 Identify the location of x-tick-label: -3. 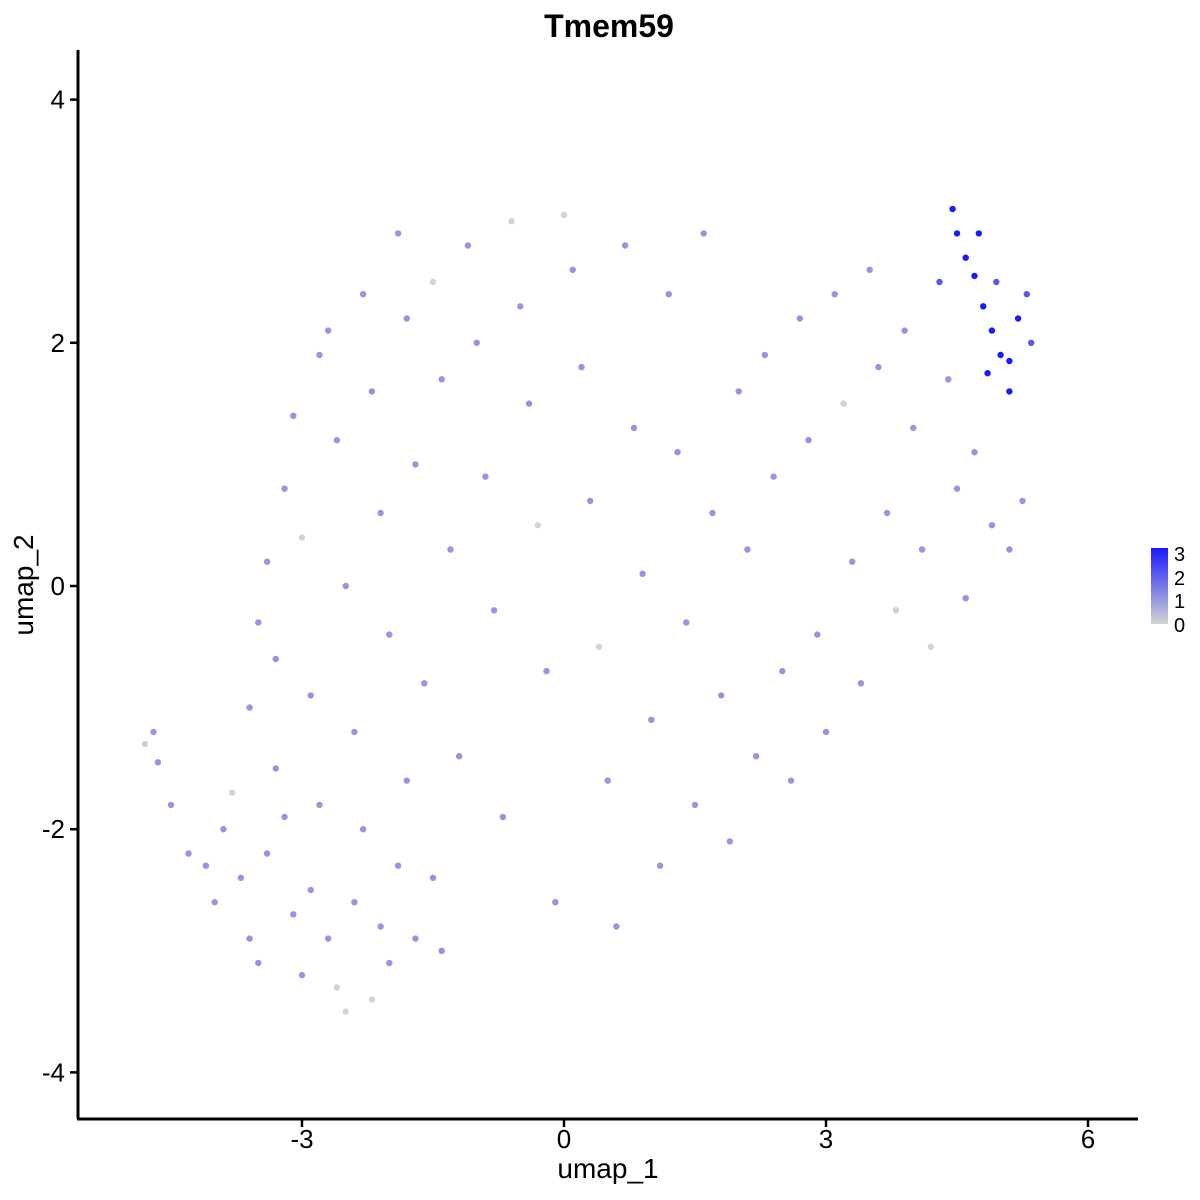
(301, 1139).